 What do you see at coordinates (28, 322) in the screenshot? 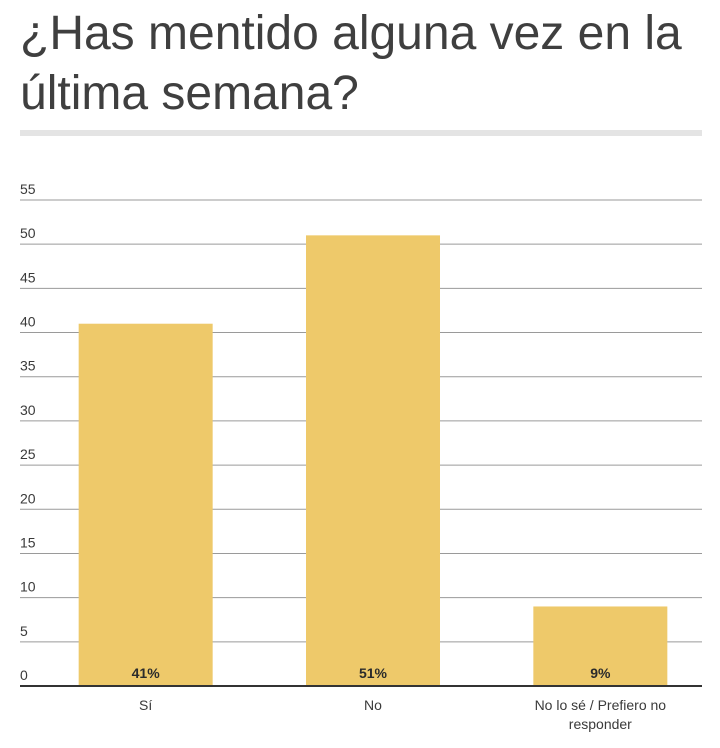
I see `y-tick-label: 40` at bounding box center [28, 322].